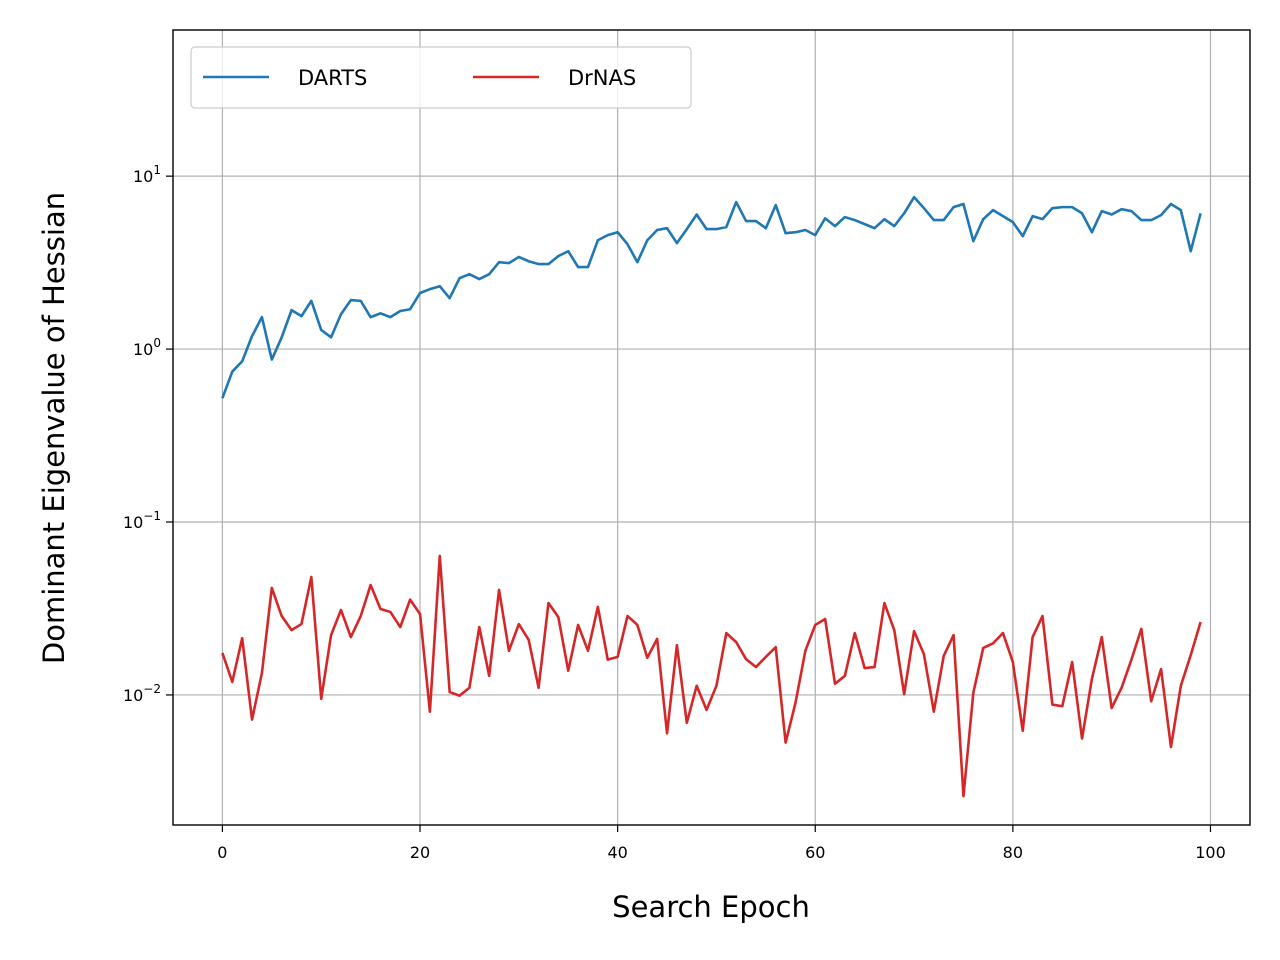 The width and height of the screenshot is (1280, 960). What do you see at coordinates (602, 78) in the screenshot?
I see `legend-label: DrNAS` at bounding box center [602, 78].